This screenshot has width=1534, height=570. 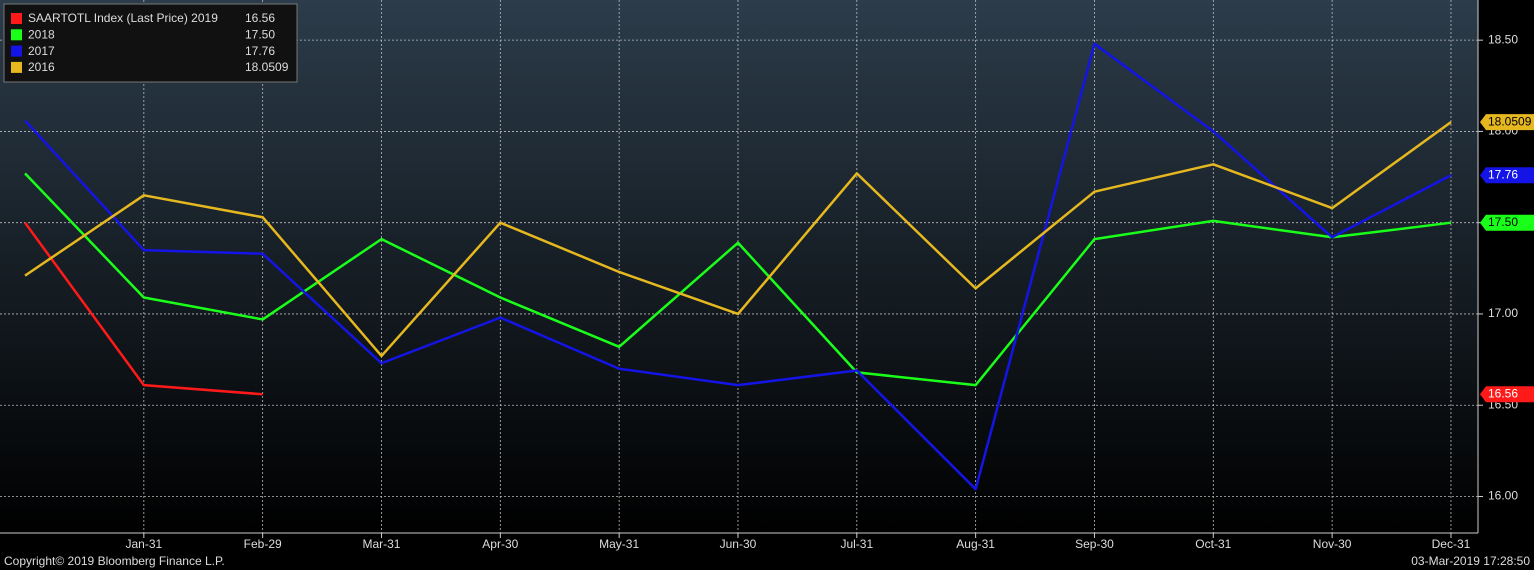 I want to click on x-tick-label: Feb-29, so click(x=263, y=544).